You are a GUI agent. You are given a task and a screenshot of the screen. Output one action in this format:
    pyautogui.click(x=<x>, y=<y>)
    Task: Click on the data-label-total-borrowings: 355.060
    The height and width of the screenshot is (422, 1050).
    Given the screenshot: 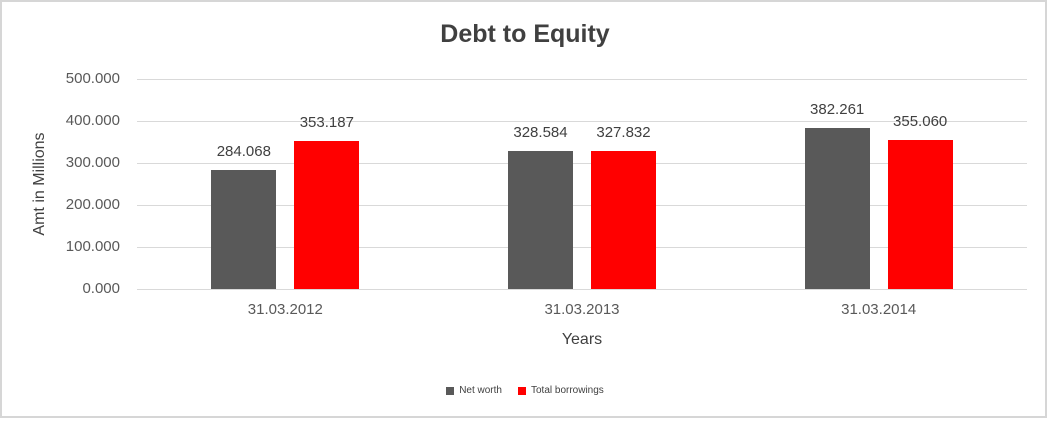 What is the action you would take?
    pyautogui.click(x=920, y=121)
    